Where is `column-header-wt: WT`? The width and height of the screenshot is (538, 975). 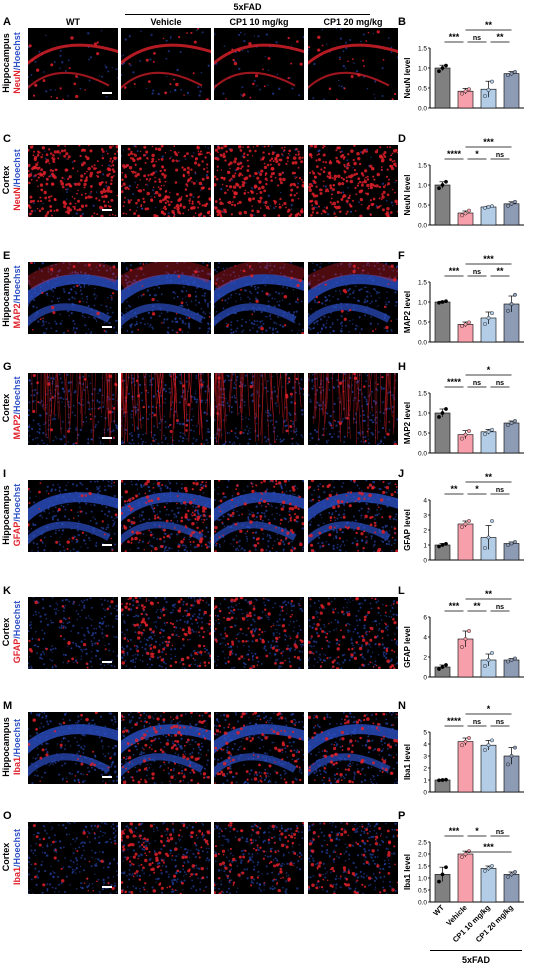
column-header-wt: WT is located at coordinates (73, 22).